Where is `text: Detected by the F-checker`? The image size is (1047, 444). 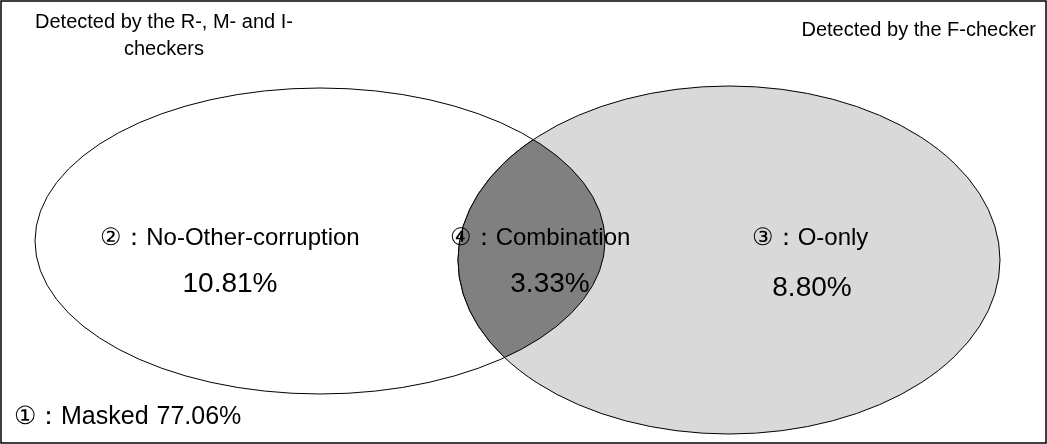 text: Detected by the F-checker is located at coordinates (919, 29).